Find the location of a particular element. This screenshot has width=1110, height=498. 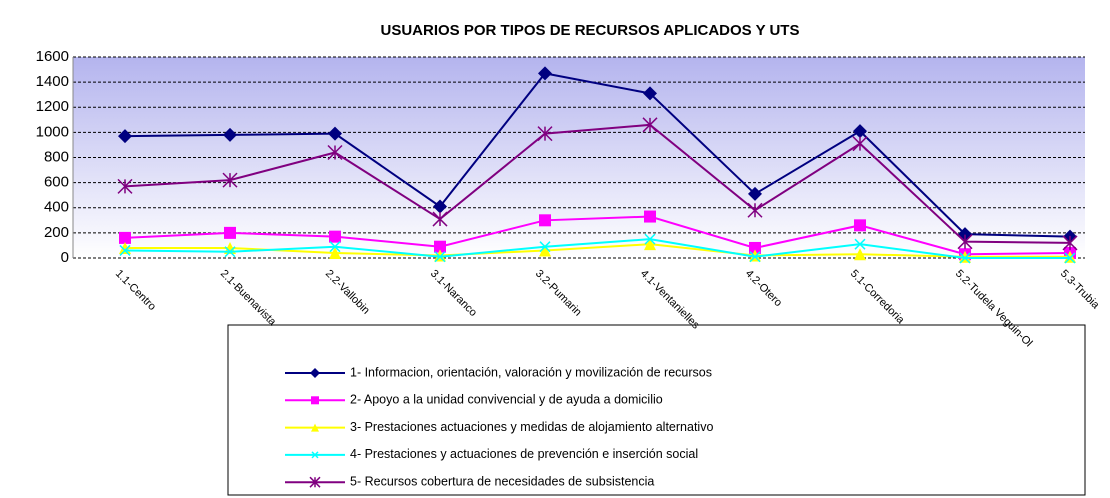

x-tick-label: 4.2-Otero is located at coordinates (763, 288).